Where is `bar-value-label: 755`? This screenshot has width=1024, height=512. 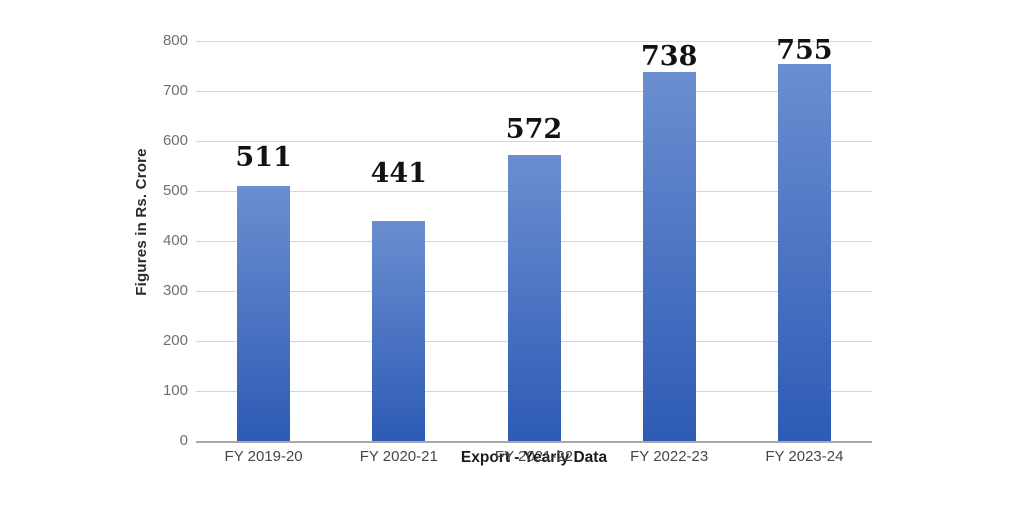 bar-value-label: 755 is located at coordinates (804, 50).